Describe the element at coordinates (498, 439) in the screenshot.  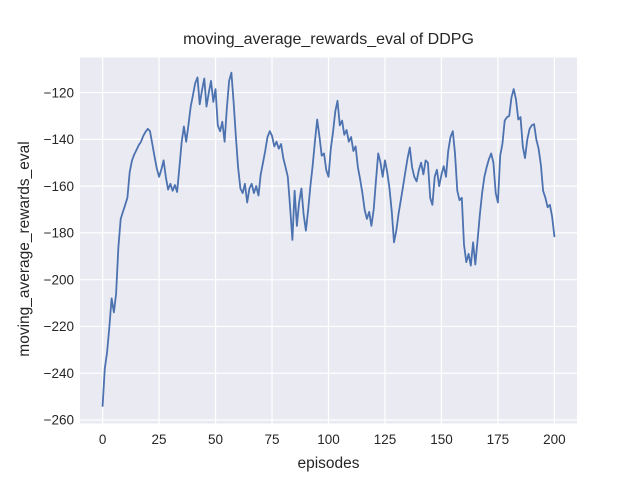
I see `x-tick-label: 175` at that location.